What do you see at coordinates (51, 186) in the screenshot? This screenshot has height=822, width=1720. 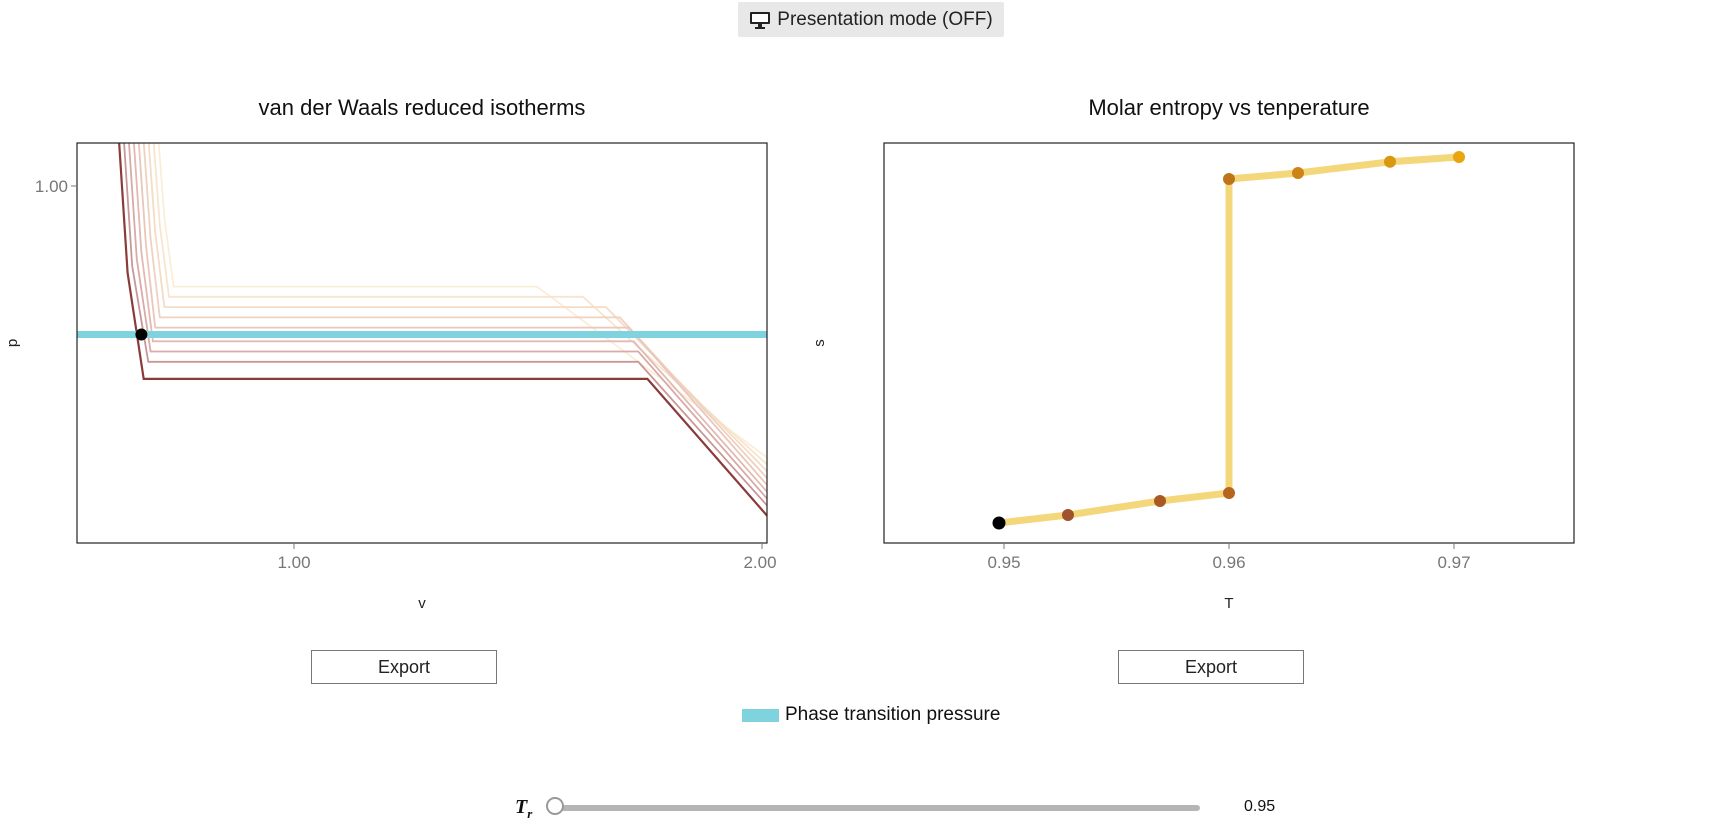 I see `left-ytick-label: 1.00` at bounding box center [51, 186].